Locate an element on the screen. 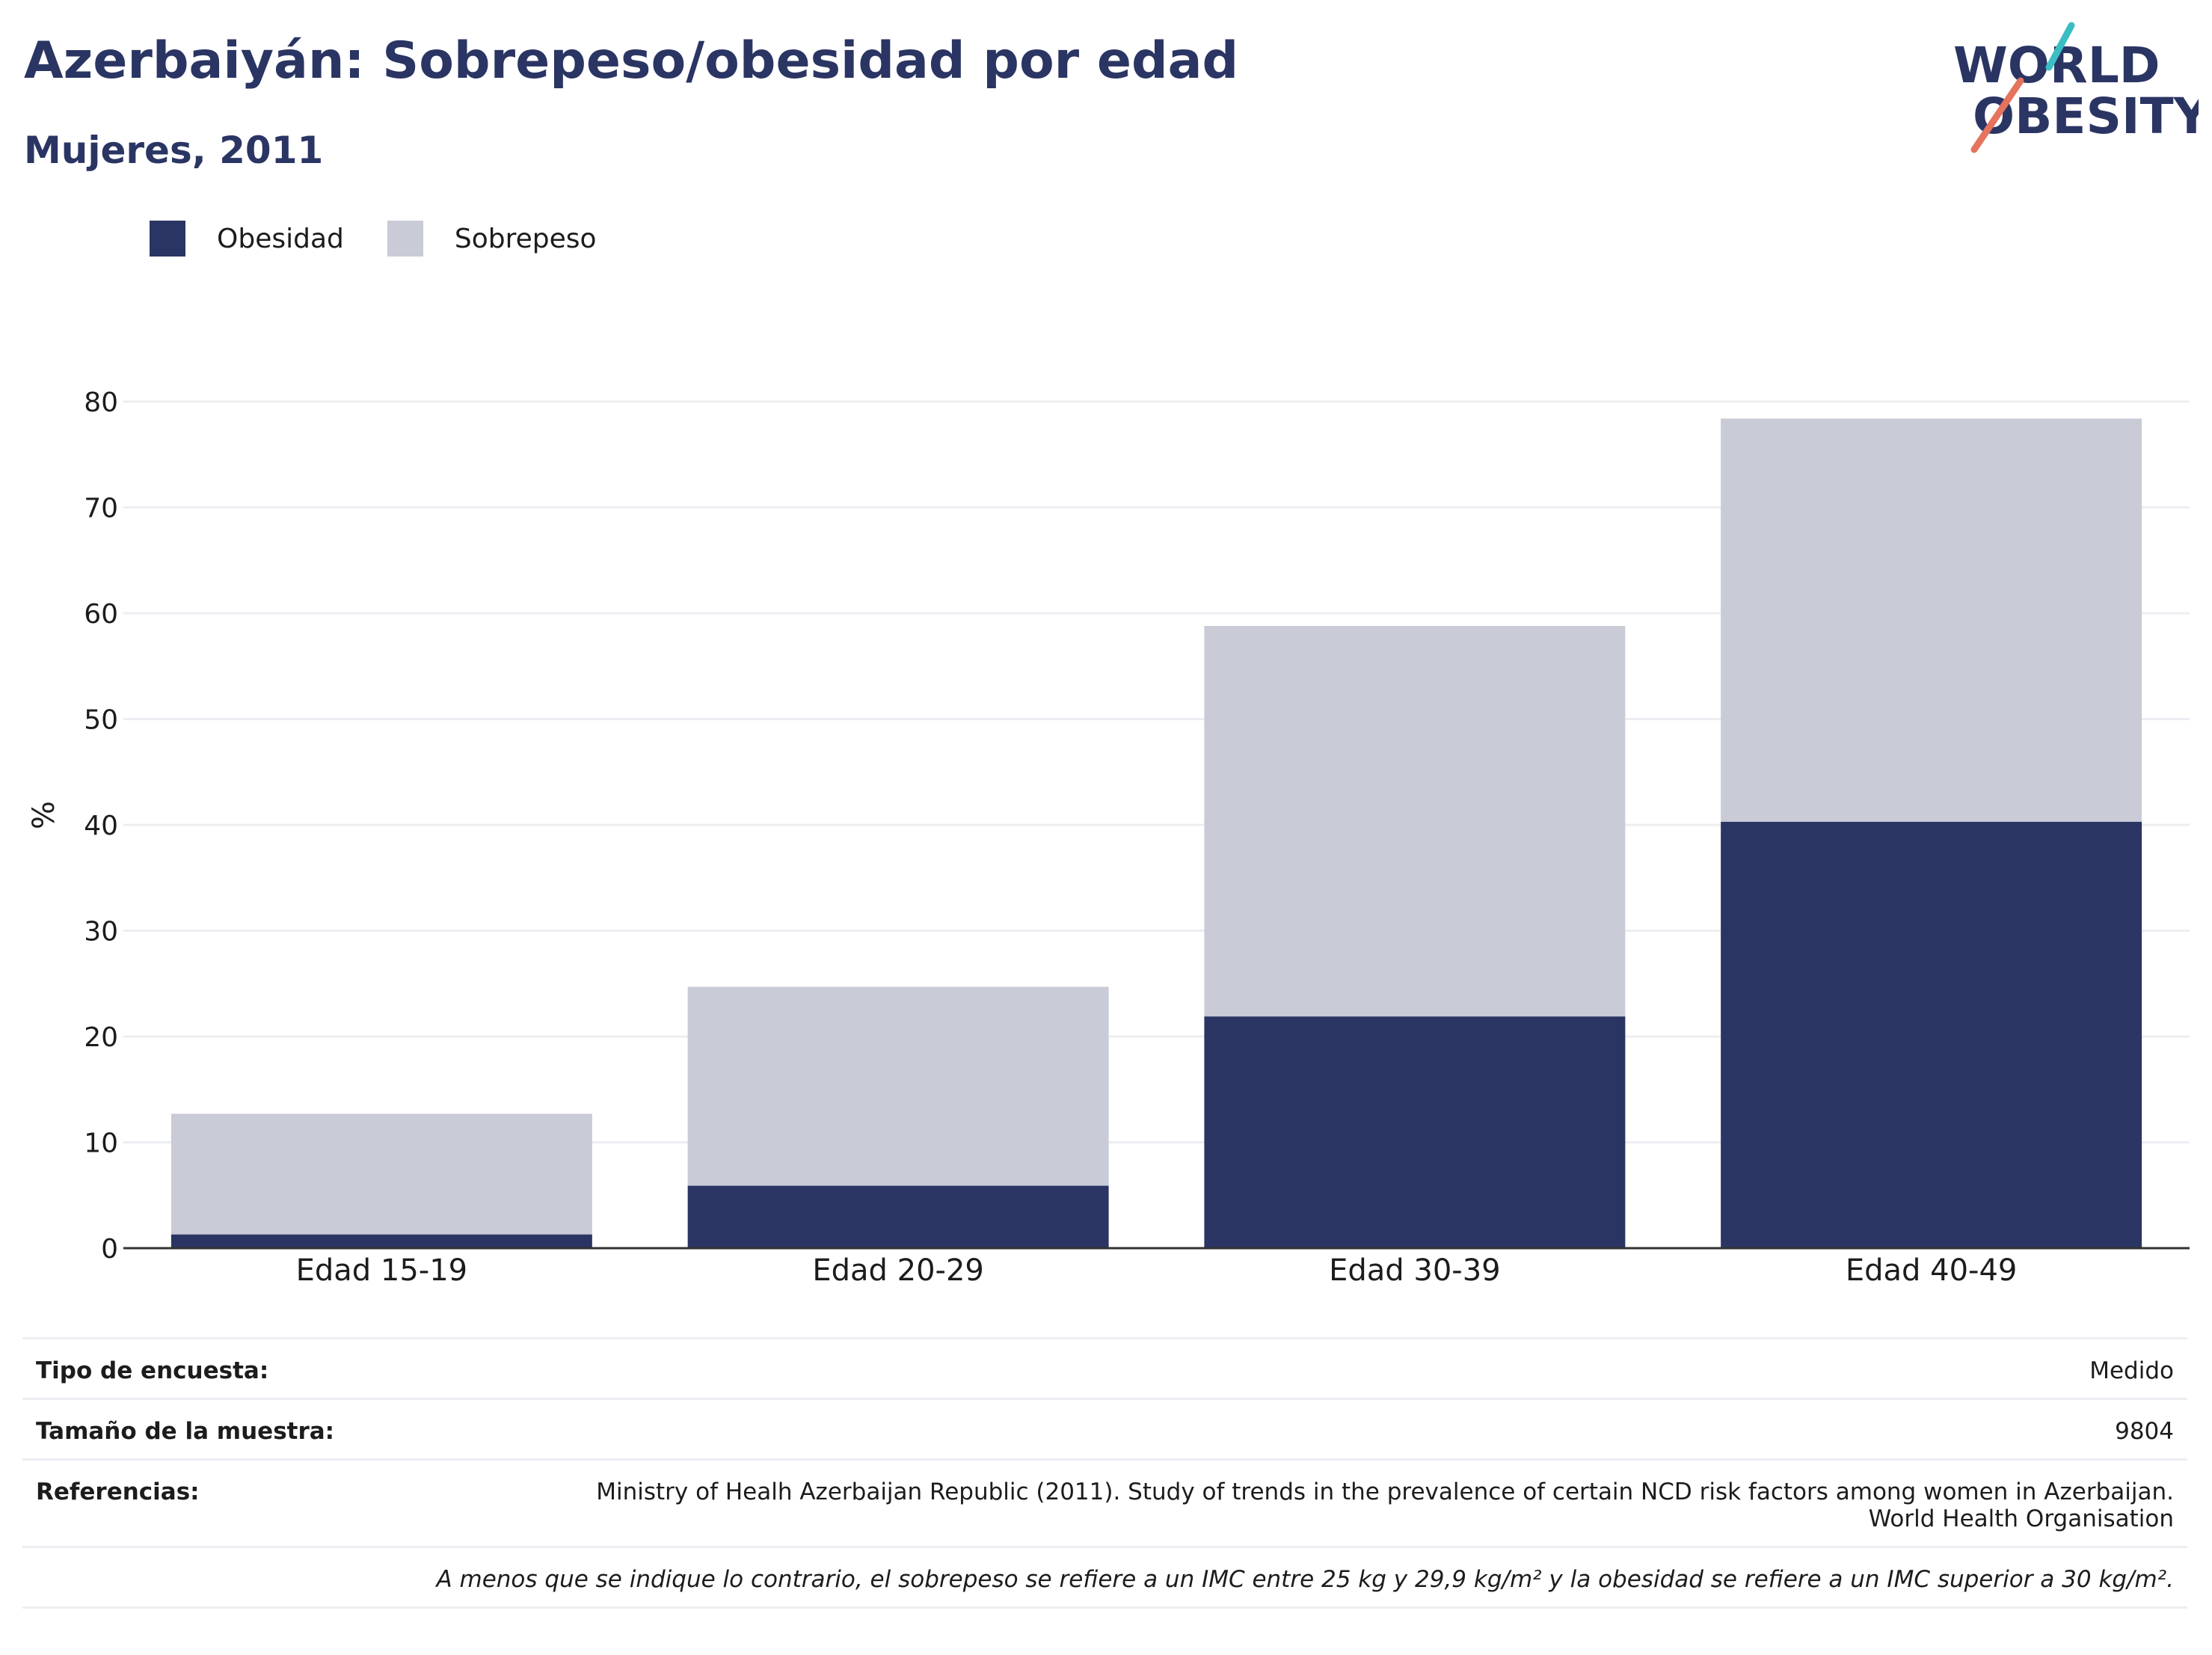 Image resolution: width=2212 pixels, height=1655 pixels. sample-size-value: 9804 is located at coordinates (2144, 1431).